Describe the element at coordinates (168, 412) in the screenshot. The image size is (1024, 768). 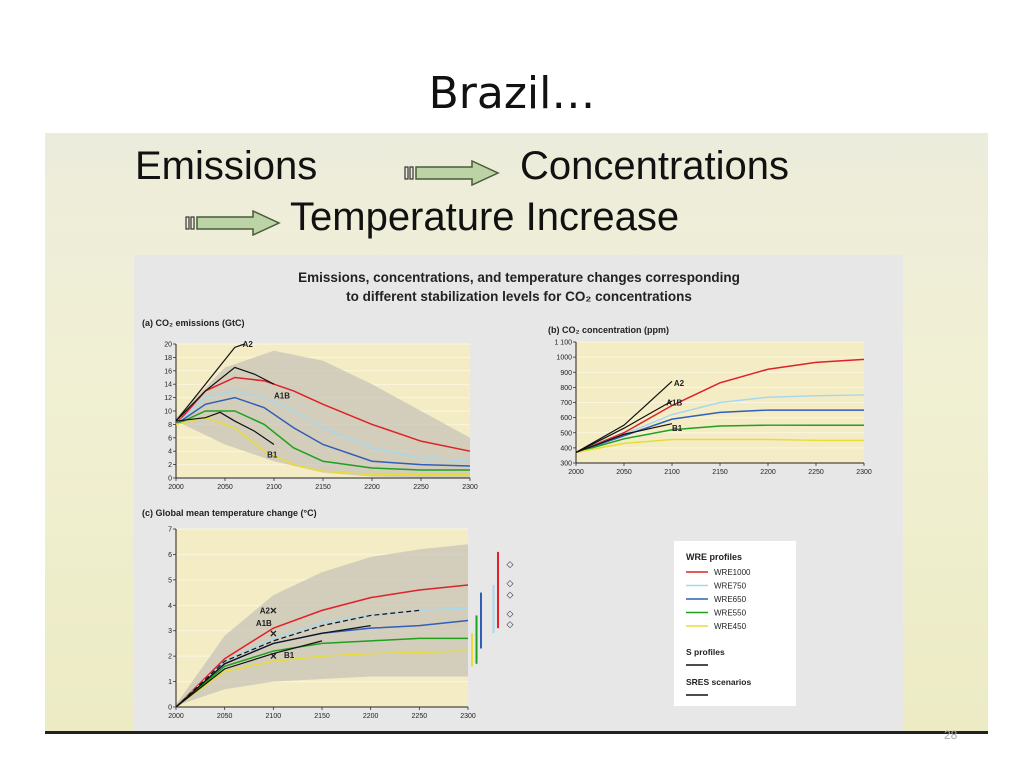
I see `y-tick-label-a: 10` at that location.